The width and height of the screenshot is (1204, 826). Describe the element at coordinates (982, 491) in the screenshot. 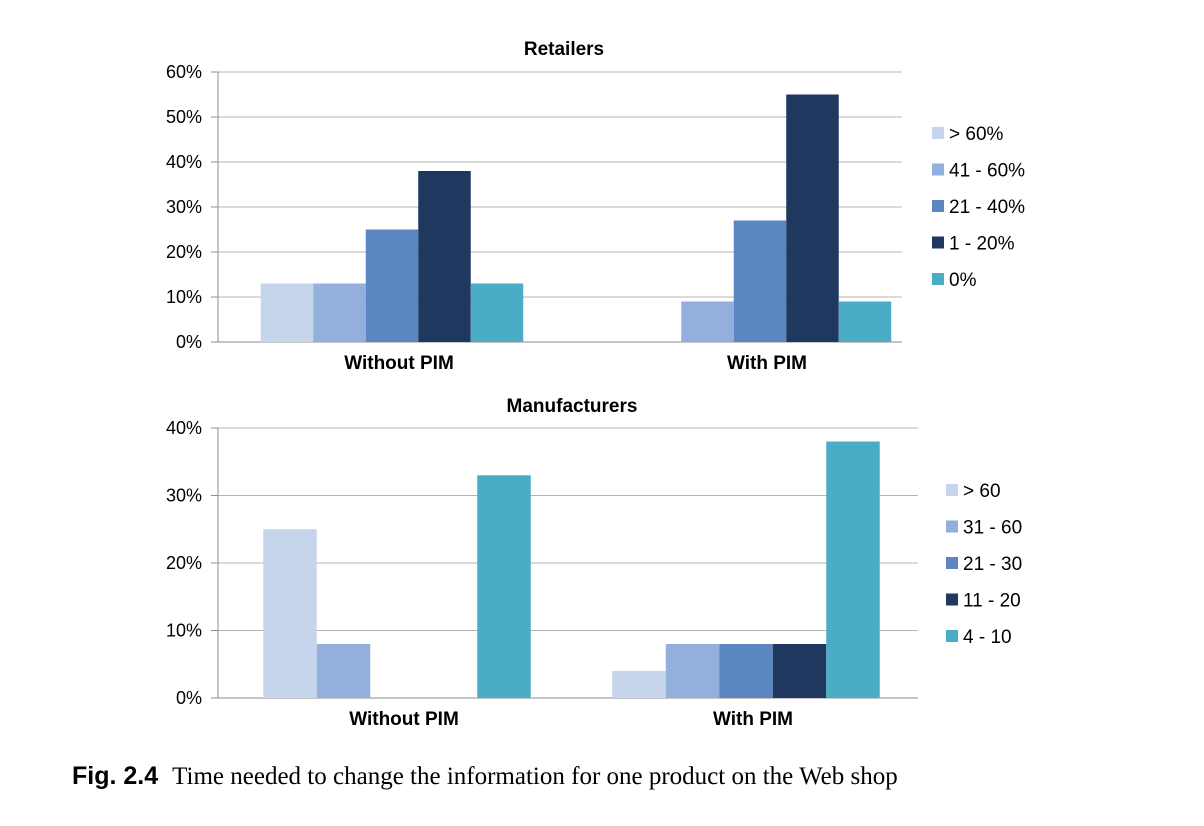

I see `manufacturers-legend-label-0: > 60` at that location.